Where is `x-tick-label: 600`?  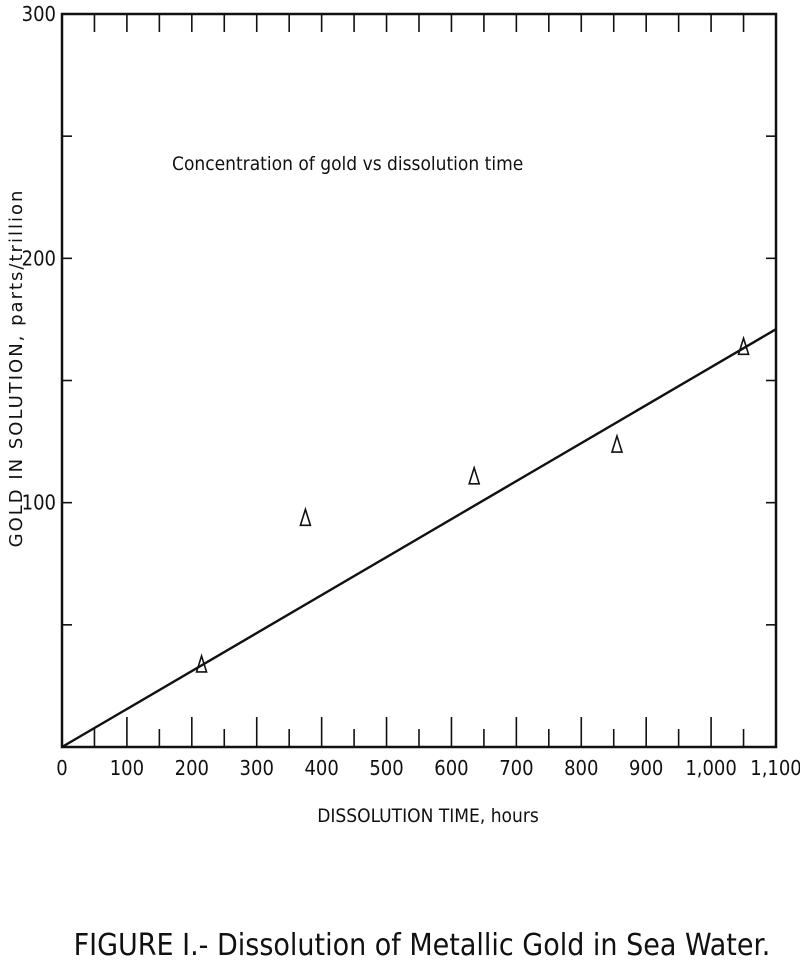
x-tick-label: 600 is located at coordinates (451, 768).